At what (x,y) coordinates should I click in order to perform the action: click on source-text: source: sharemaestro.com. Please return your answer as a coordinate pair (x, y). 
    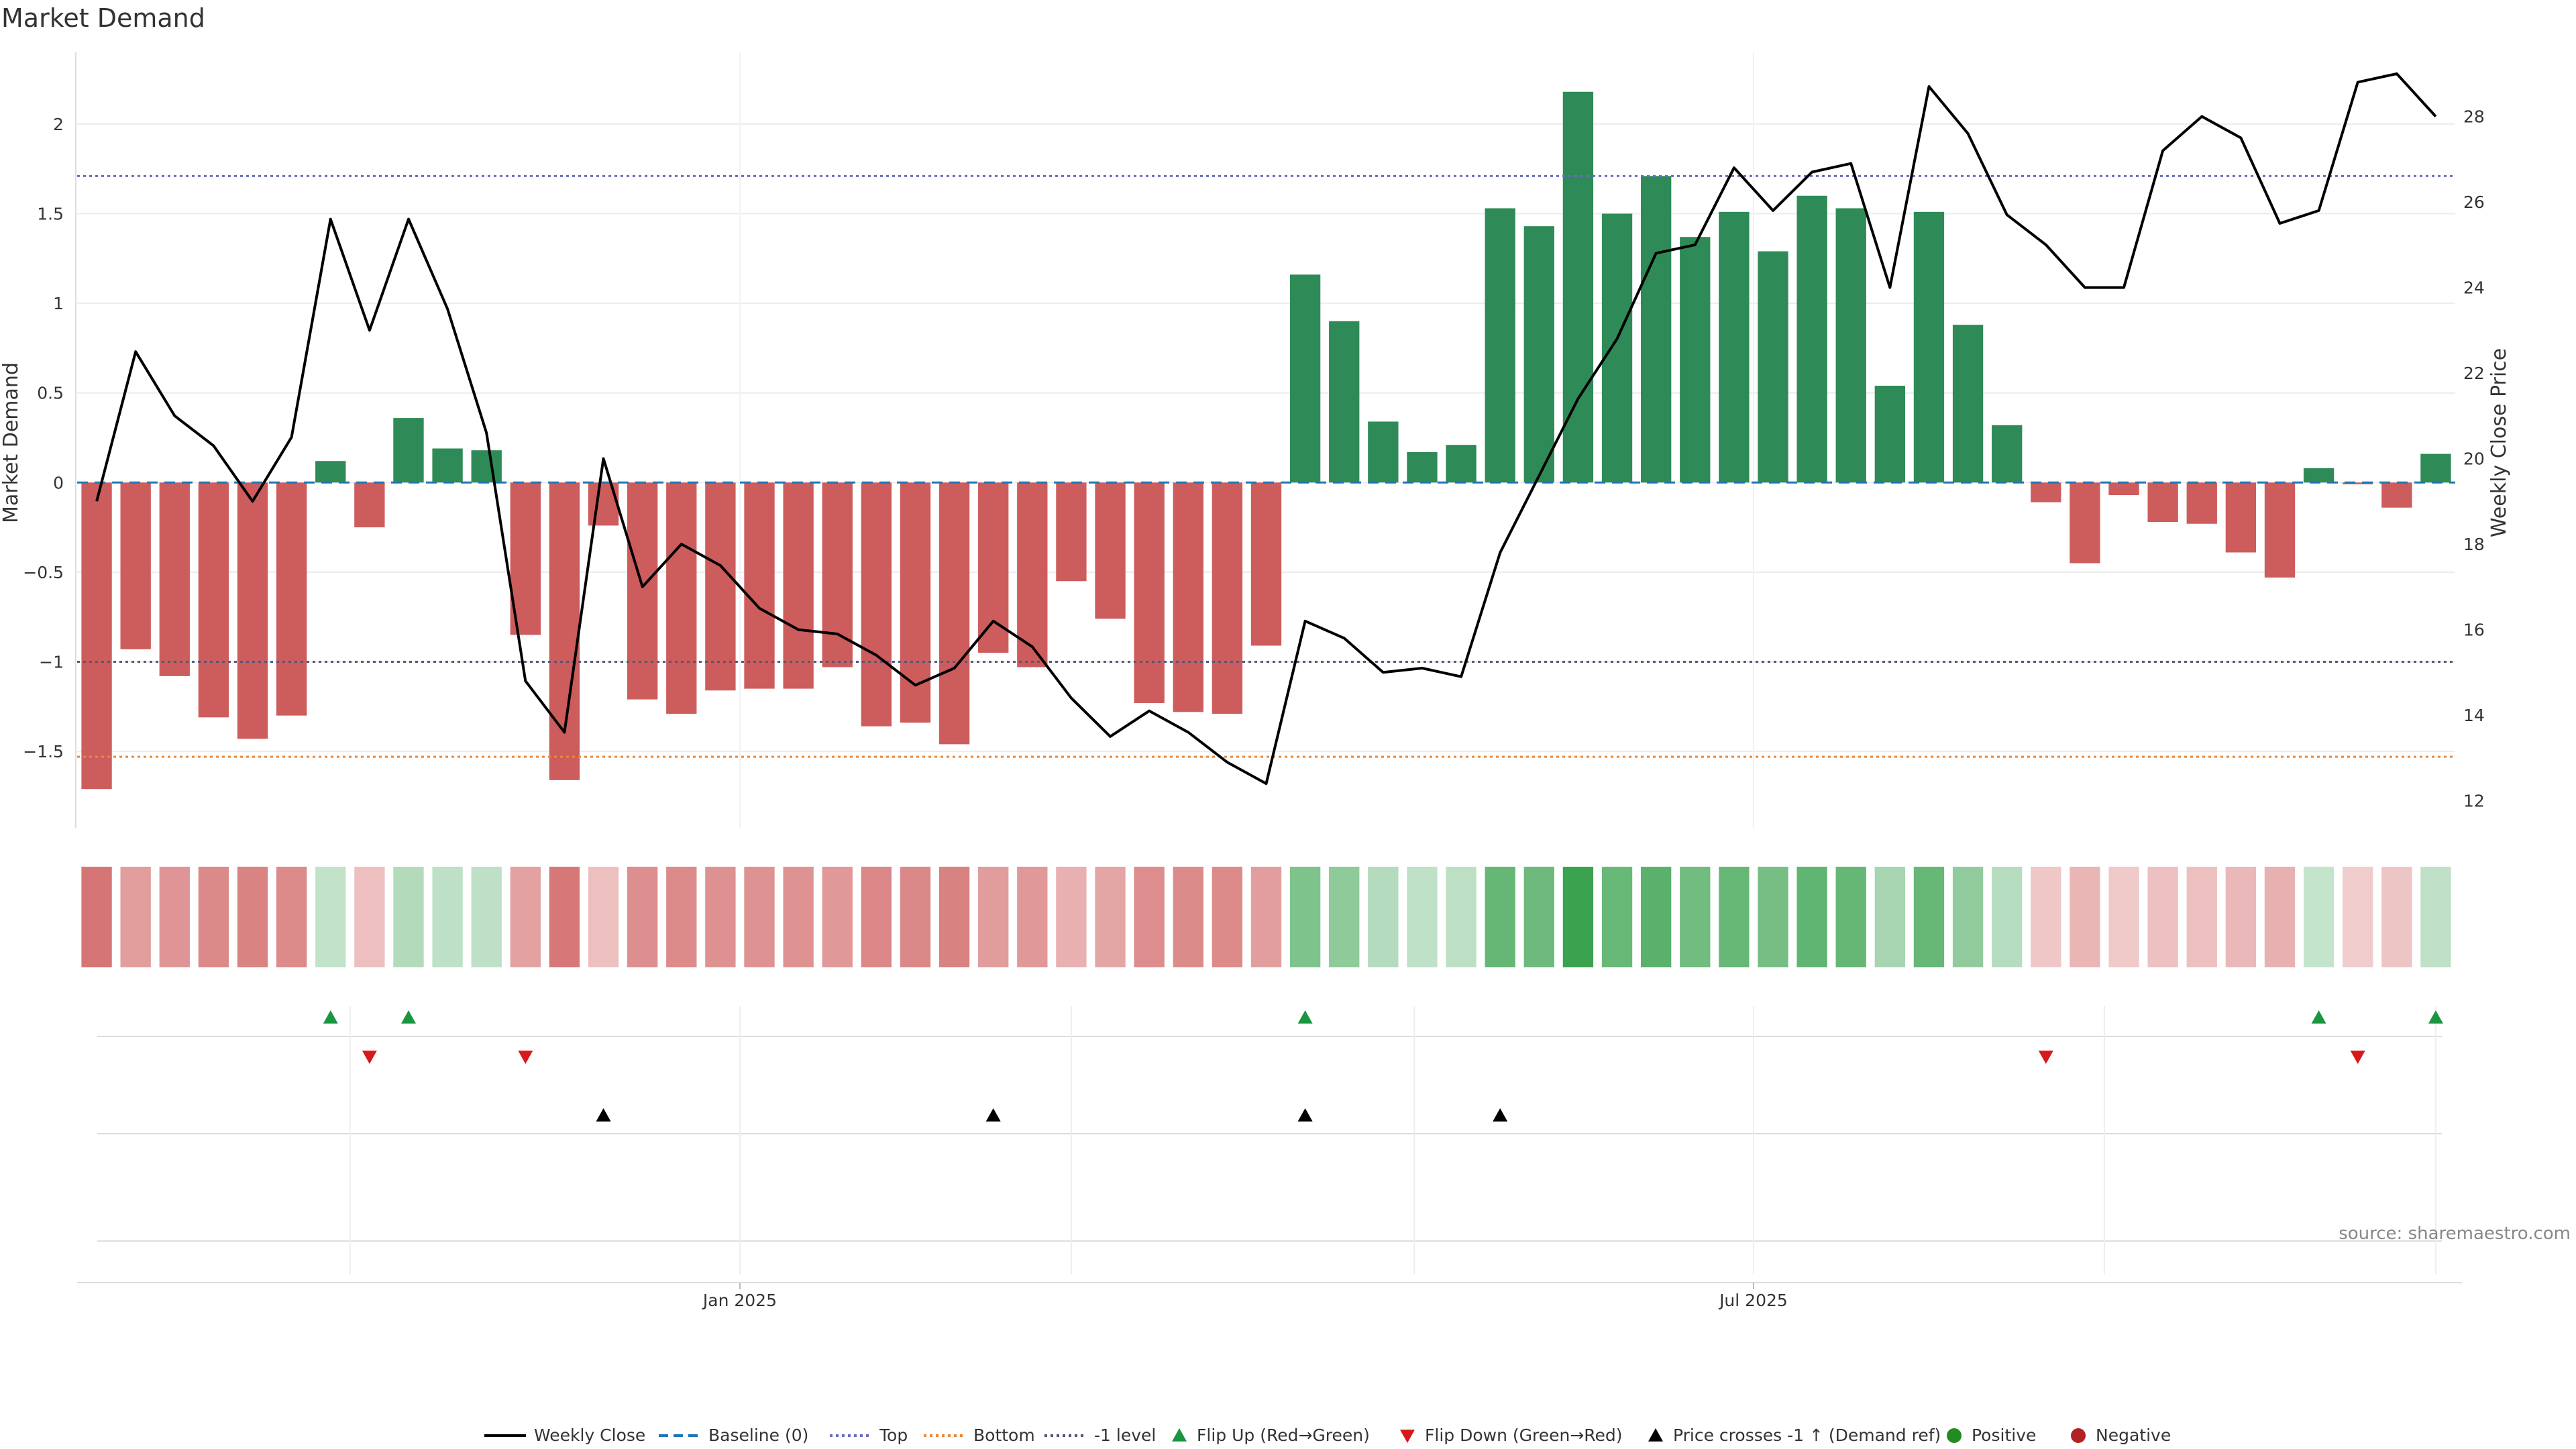
    Looking at the image, I should click on (2455, 1234).